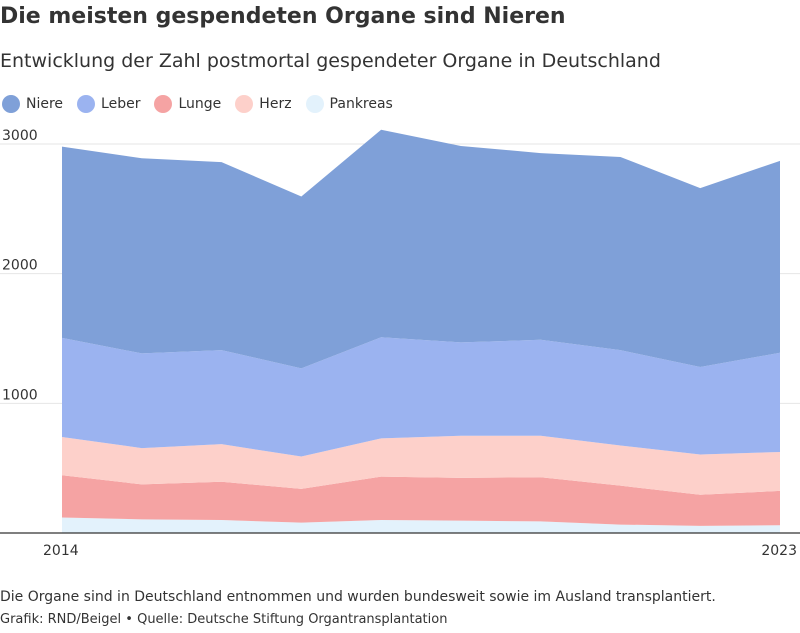  What do you see at coordinates (314, 104) in the screenshot?
I see `legend-swatch-pankreas` at bounding box center [314, 104].